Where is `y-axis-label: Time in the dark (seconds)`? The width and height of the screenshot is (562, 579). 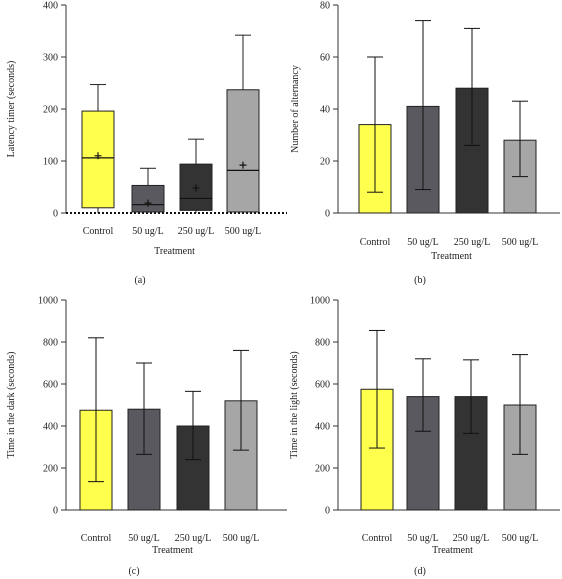
y-axis-label: Time in the dark (seconds) is located at coordinates (11, 405).